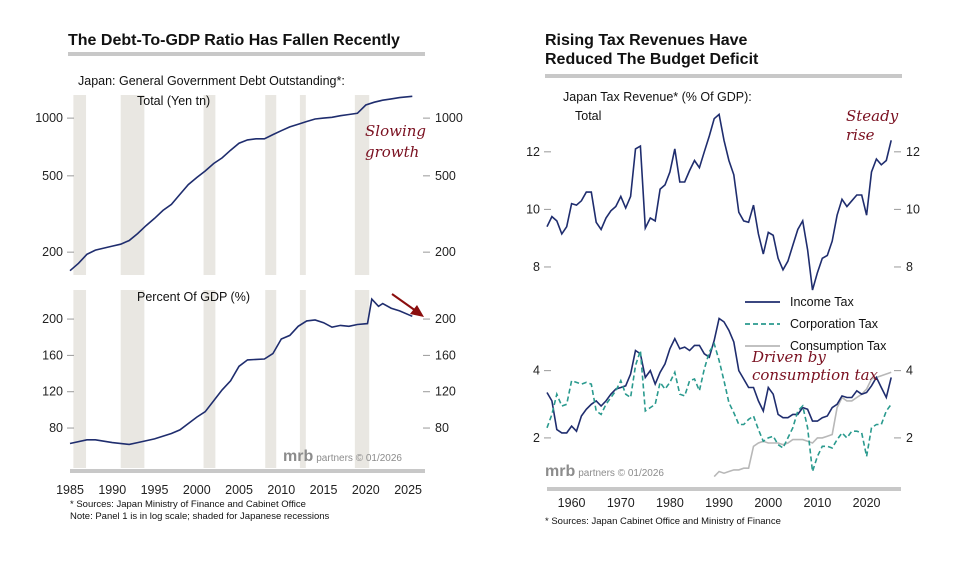 This screenshot has width=965, height=564. Describe the element at coordinates (860, 135) in the screenshot. I see `annotation: rise` at that location.